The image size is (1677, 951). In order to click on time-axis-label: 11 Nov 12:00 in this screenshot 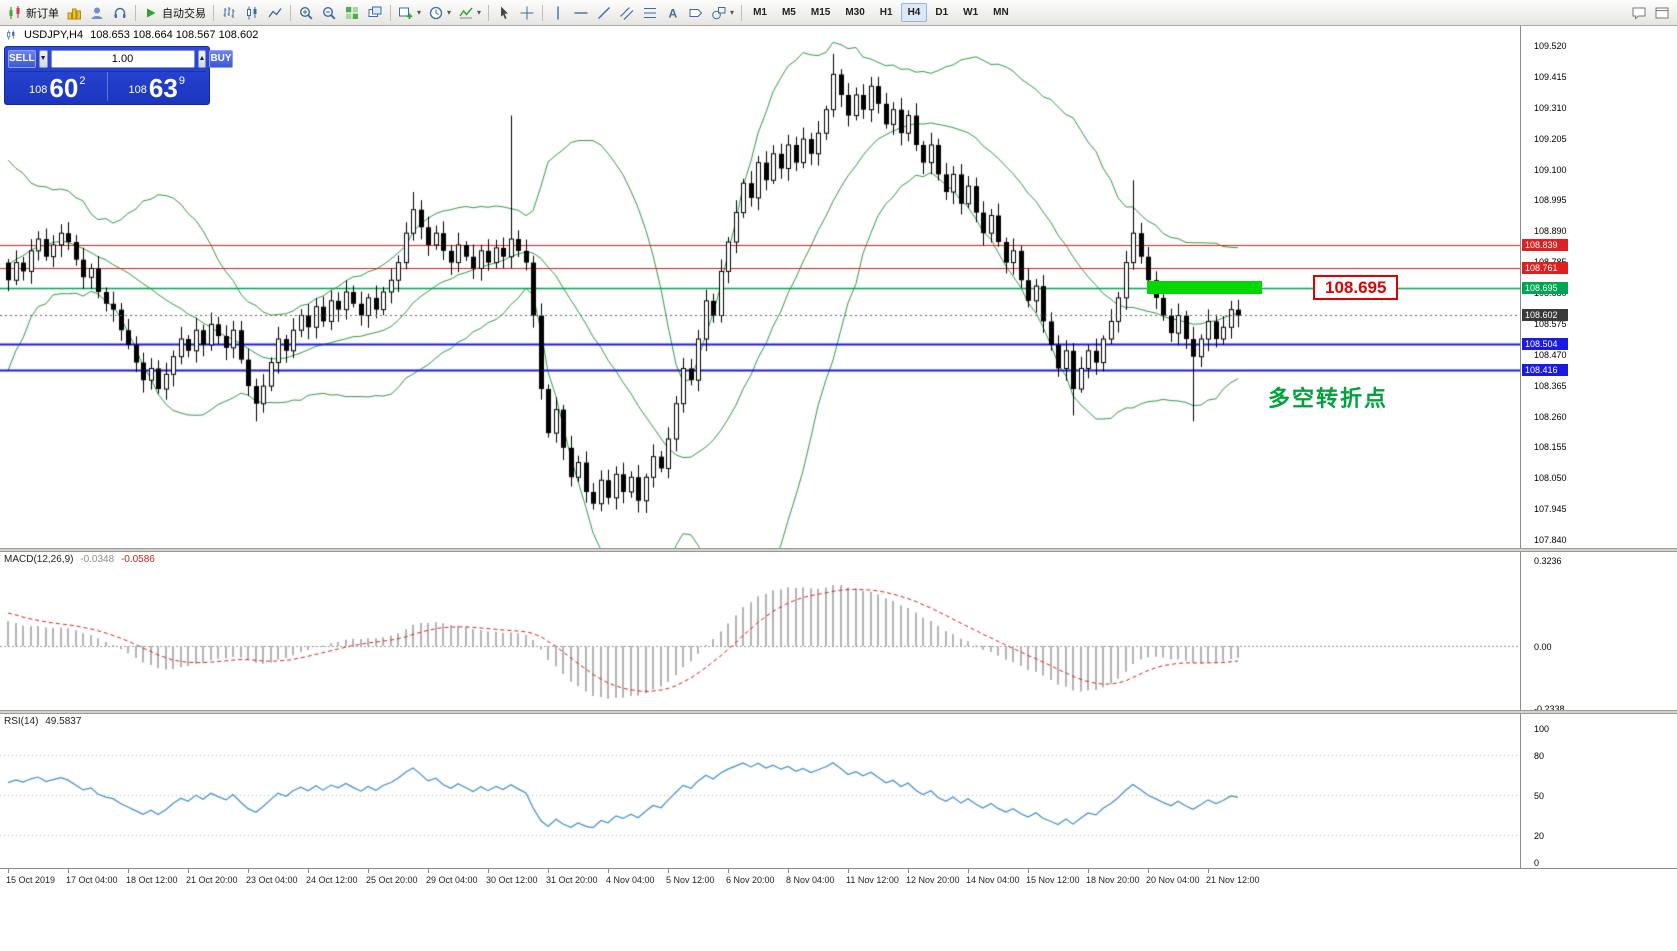, I will do `click(872, 880)`.